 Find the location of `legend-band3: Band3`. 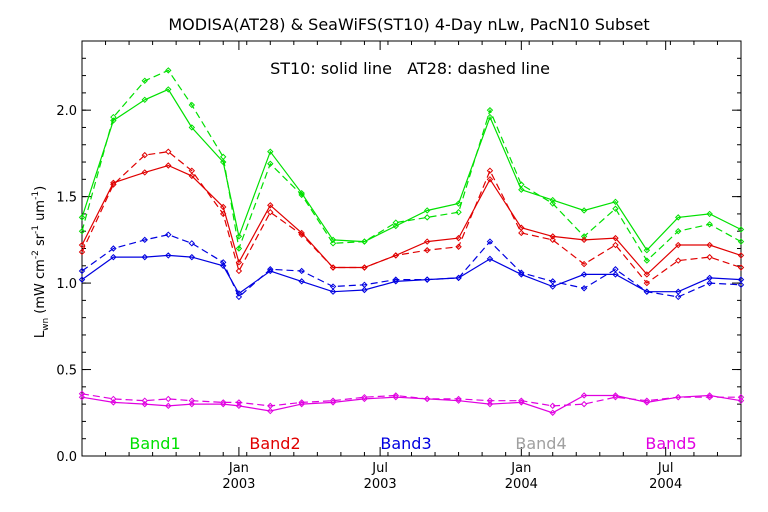

legend-band3: Band3 is located at coordinates (405, 443).